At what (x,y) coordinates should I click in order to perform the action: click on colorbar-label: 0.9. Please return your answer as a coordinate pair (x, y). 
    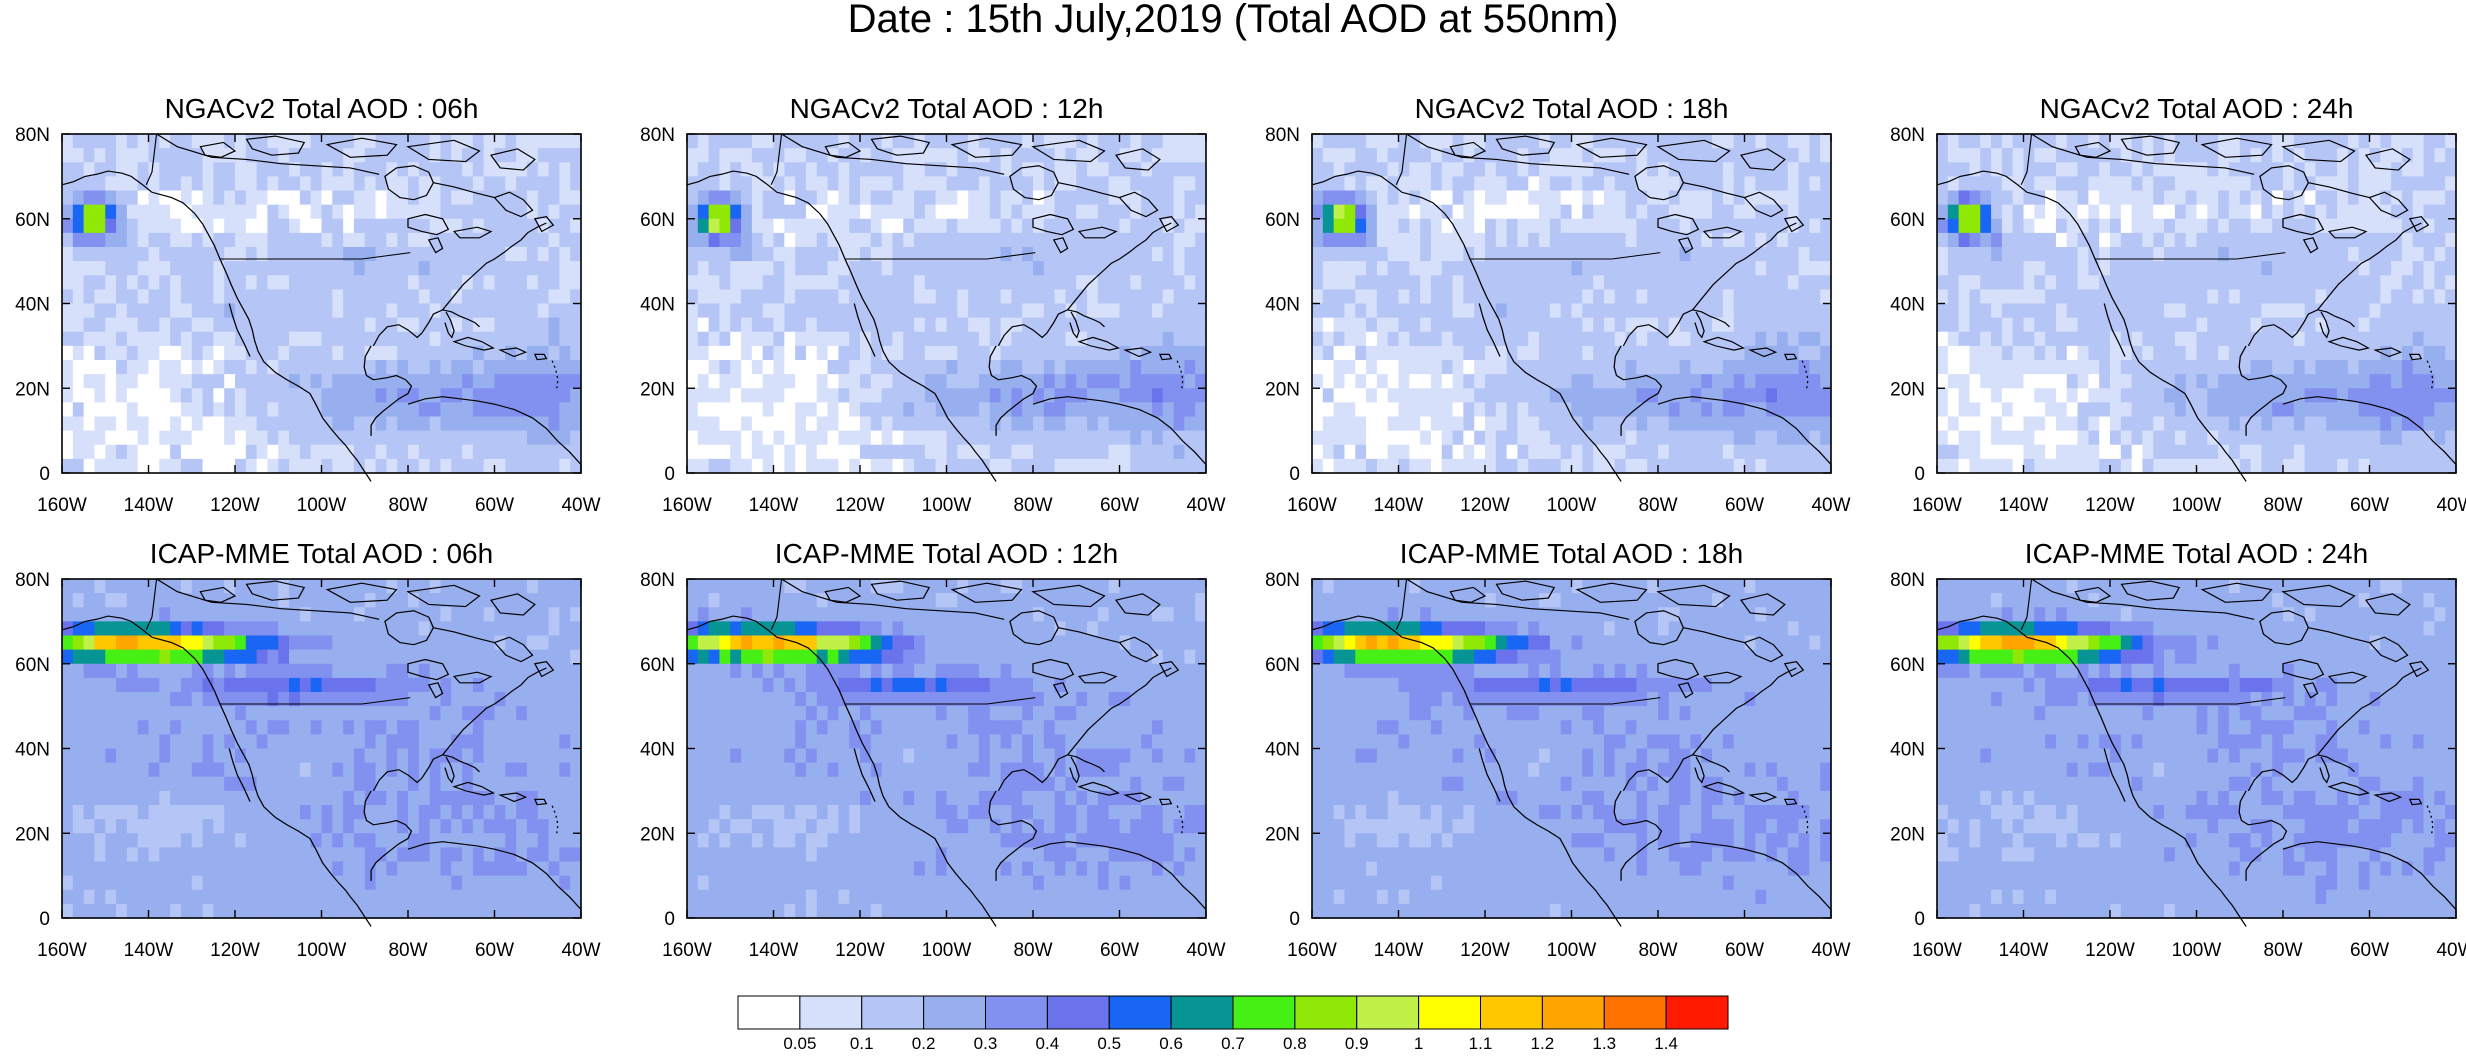
    Looking at the image, I should click on (1357, 1043).